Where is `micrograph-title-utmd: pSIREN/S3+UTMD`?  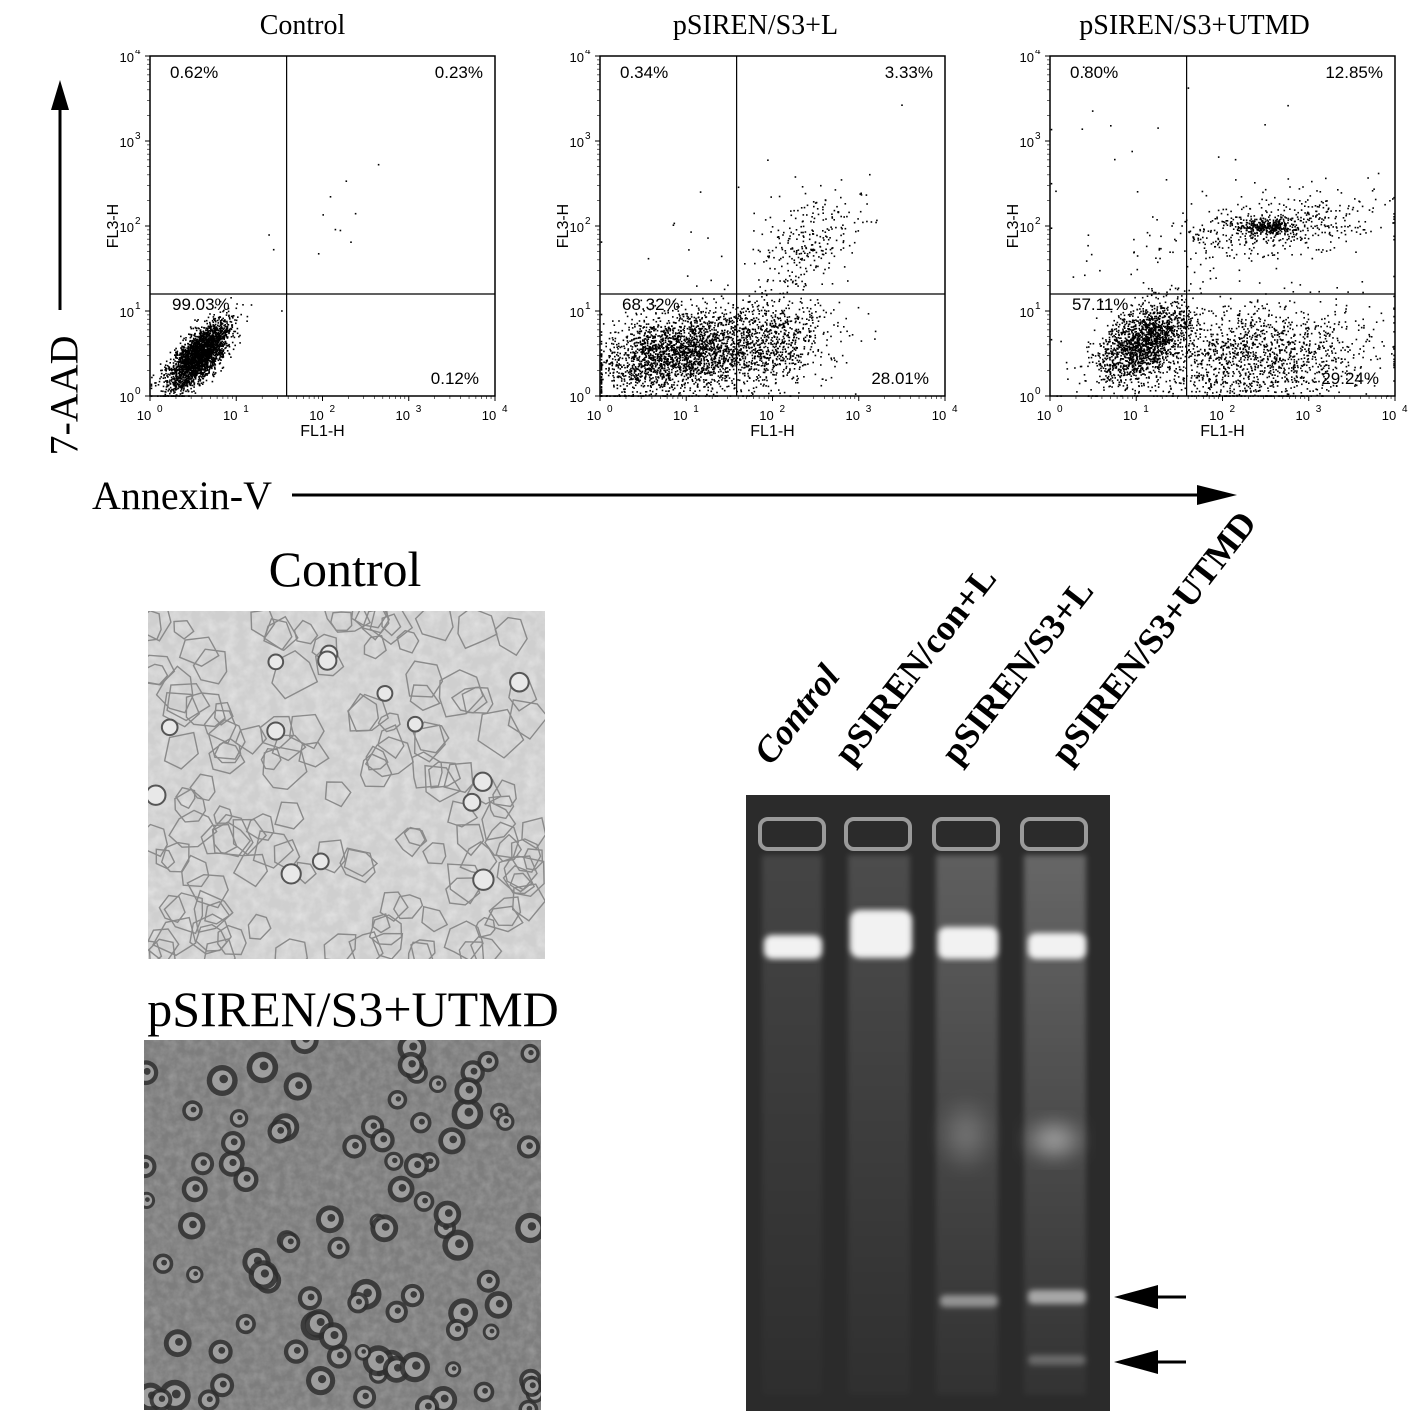
micrograph-title-utmd: pSIREN/S3+UTMD is located at coordinates (353, 1009).